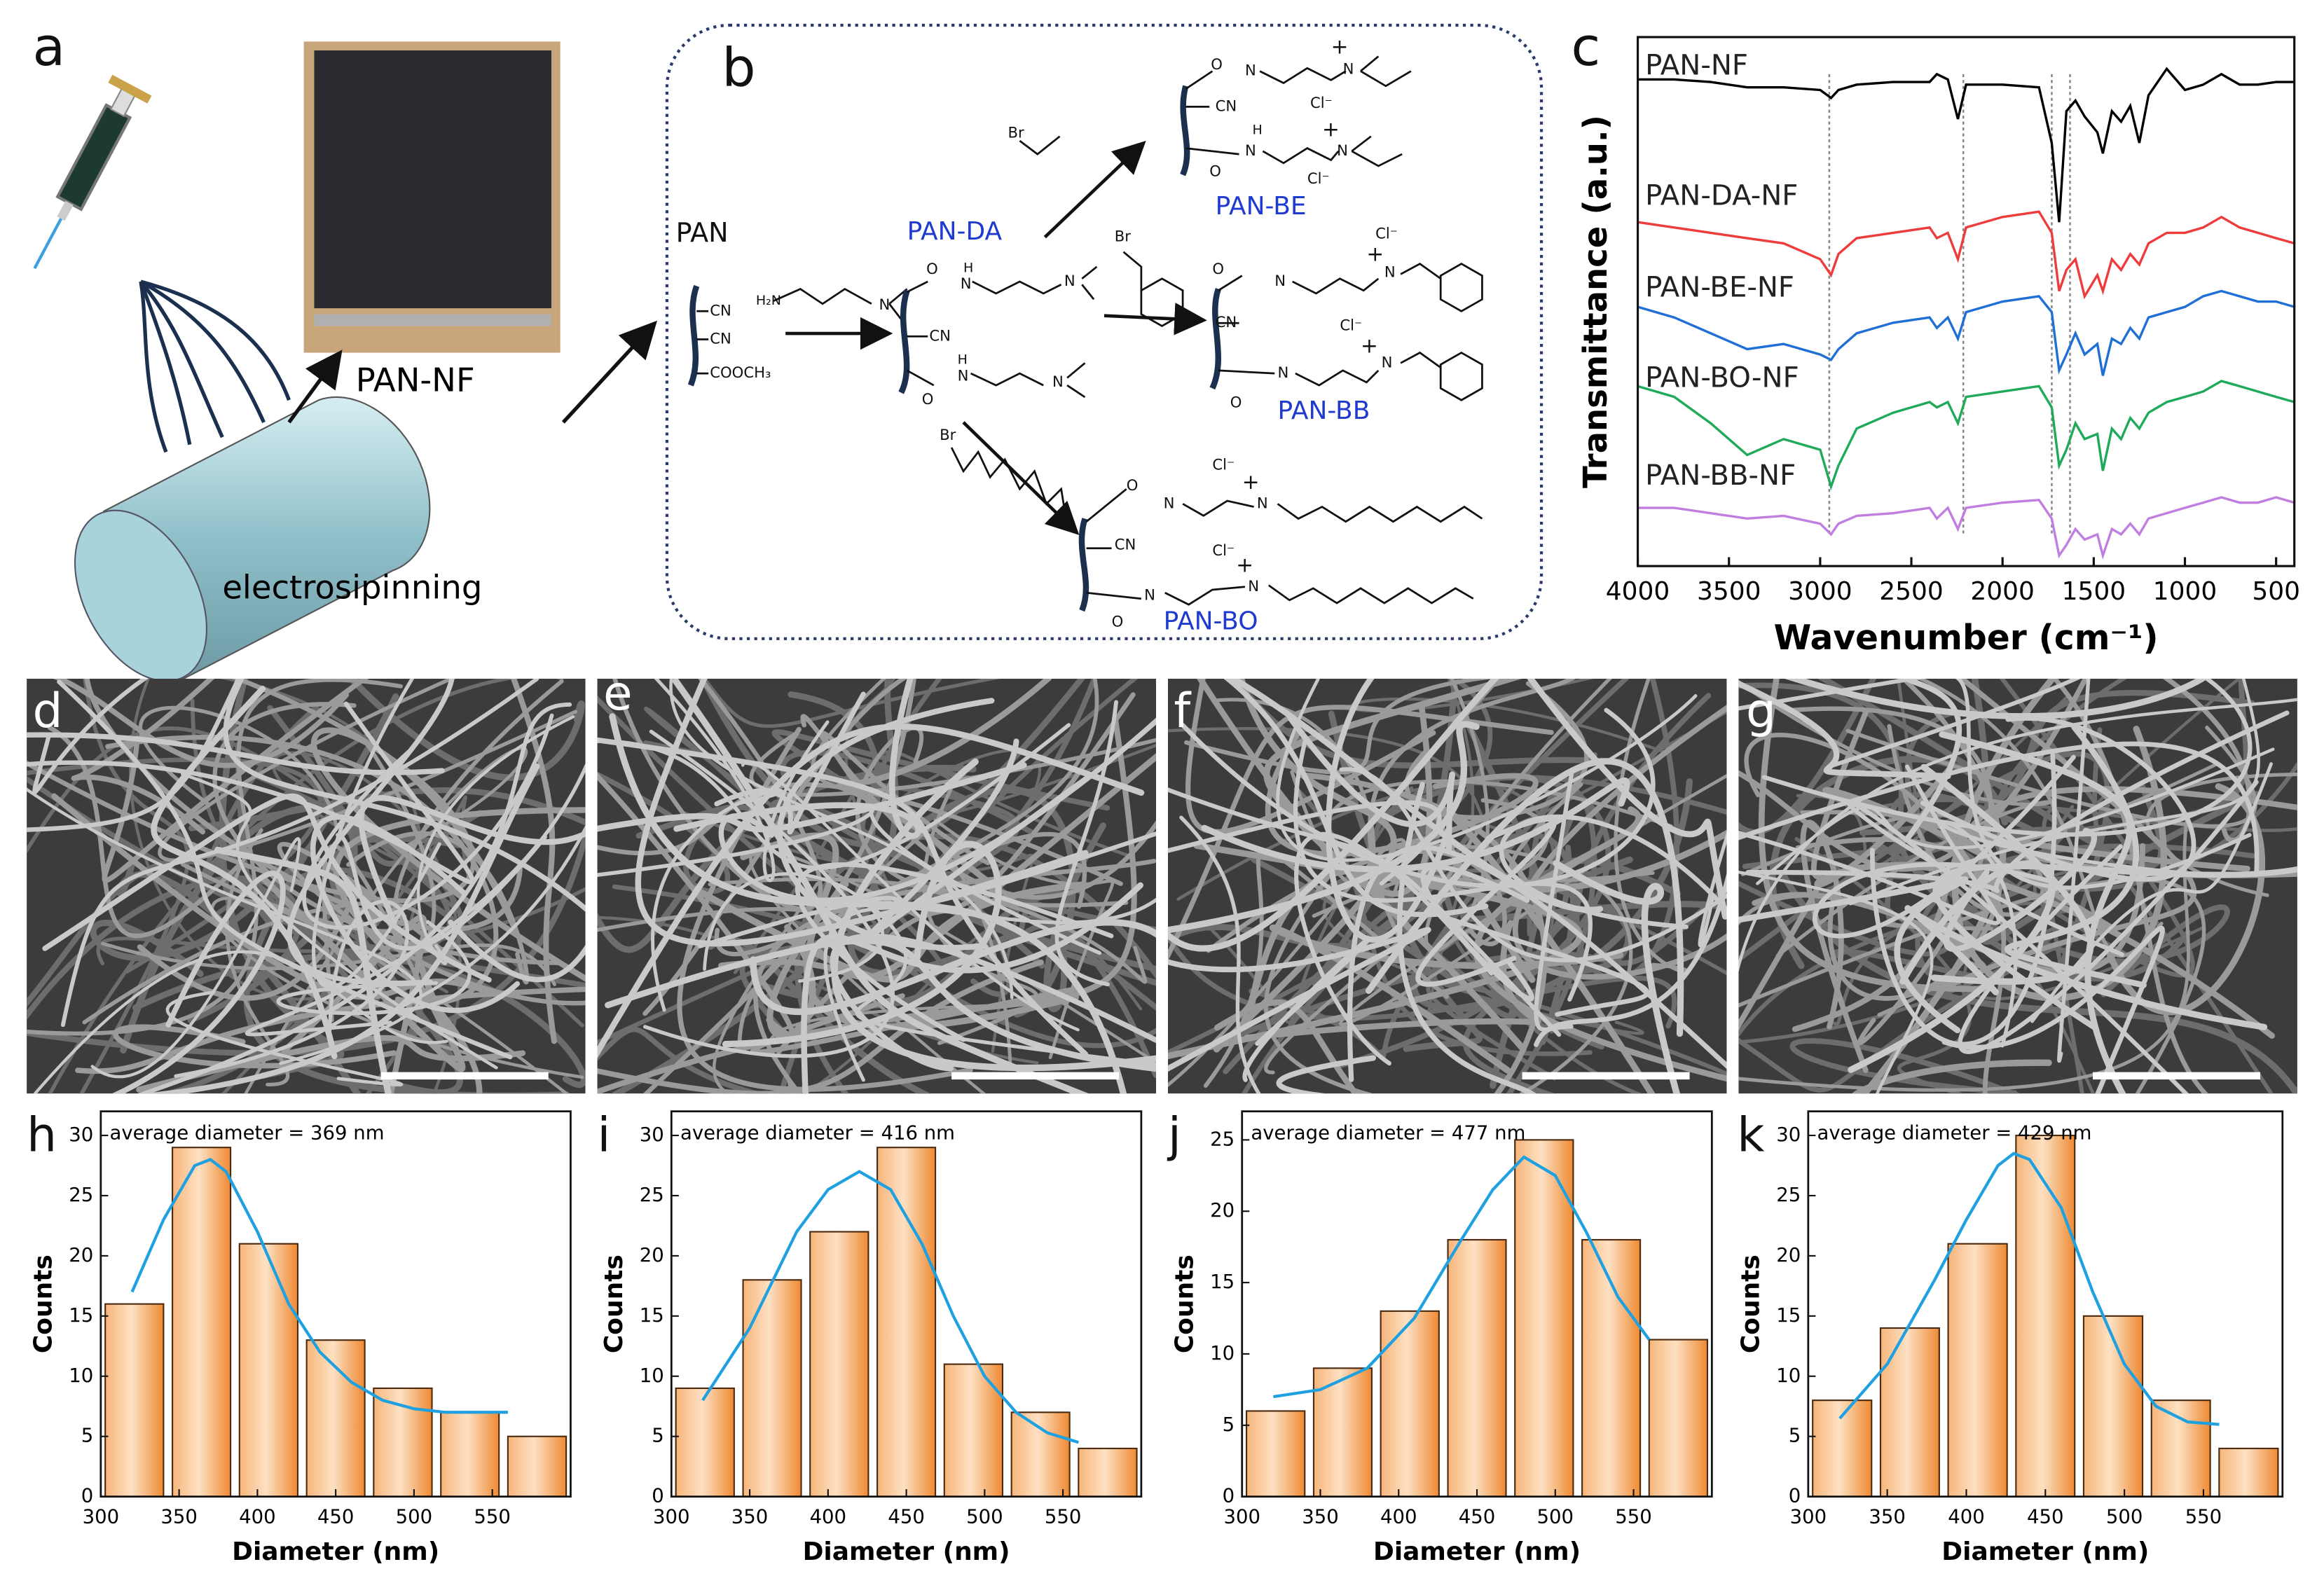 This screenshot has height=1590, width=2324. Describe the element at coordinates (1887, 1516) in the screenshot. I see `x-tick-label: 350` at that location.